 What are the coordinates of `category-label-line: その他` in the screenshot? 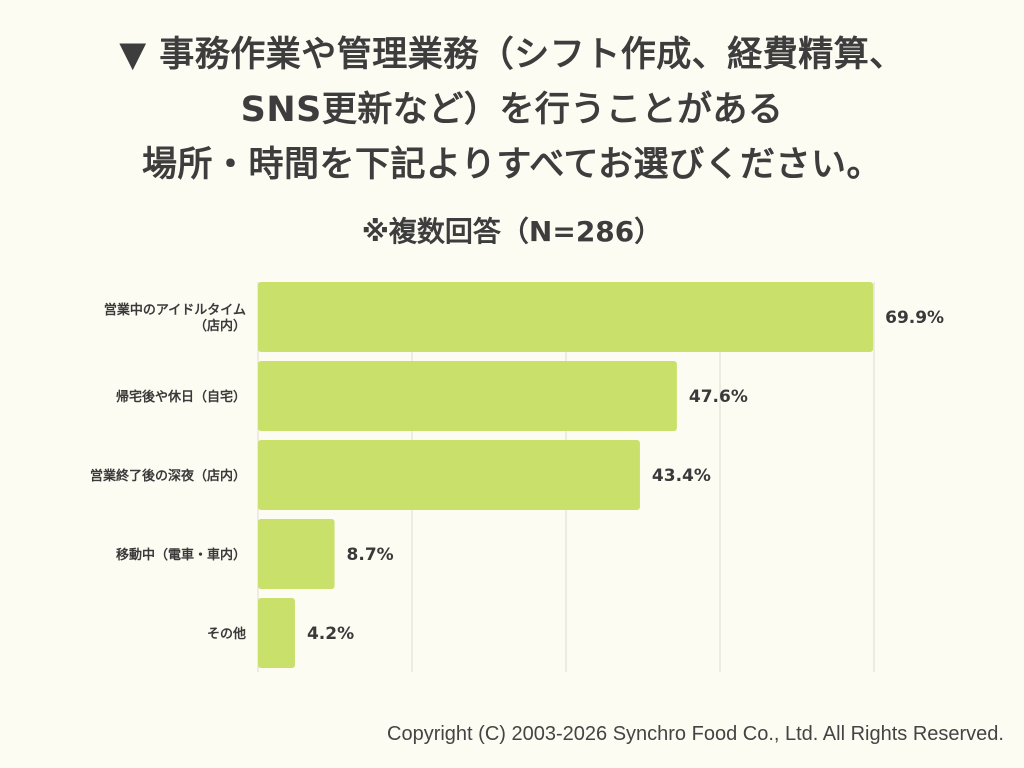 It's located at (226, 634).